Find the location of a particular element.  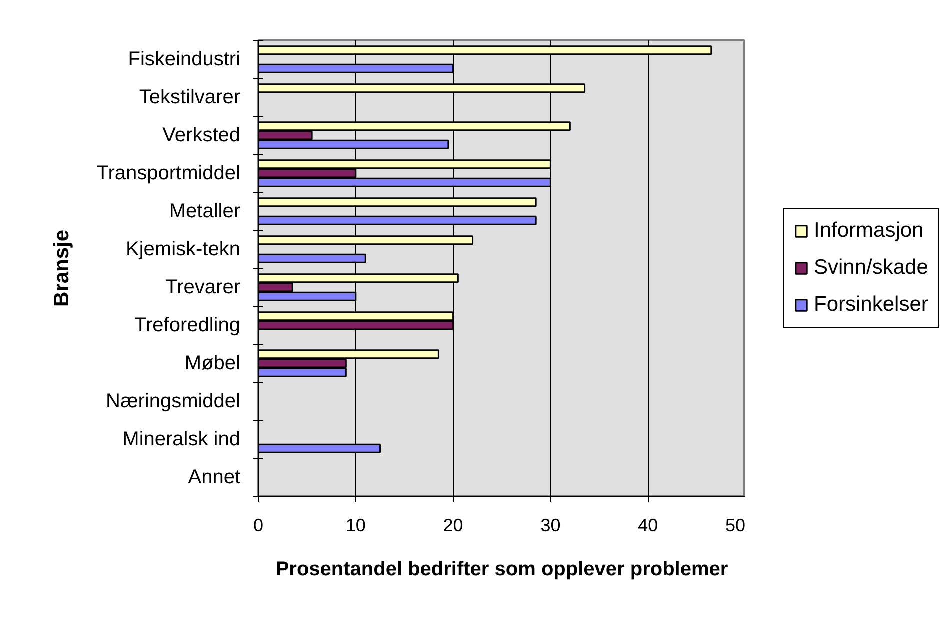

y-tick-label: Mineralsk ind is located at coordinates (181, 439).